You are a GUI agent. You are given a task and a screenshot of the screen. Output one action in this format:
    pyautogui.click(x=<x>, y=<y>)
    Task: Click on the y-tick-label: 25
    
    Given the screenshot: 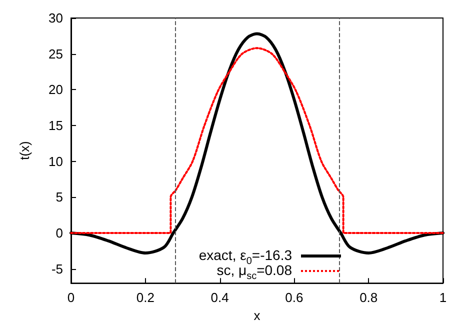 What is the action you would take?
    pyautogui.click(x=55, y=54)
    